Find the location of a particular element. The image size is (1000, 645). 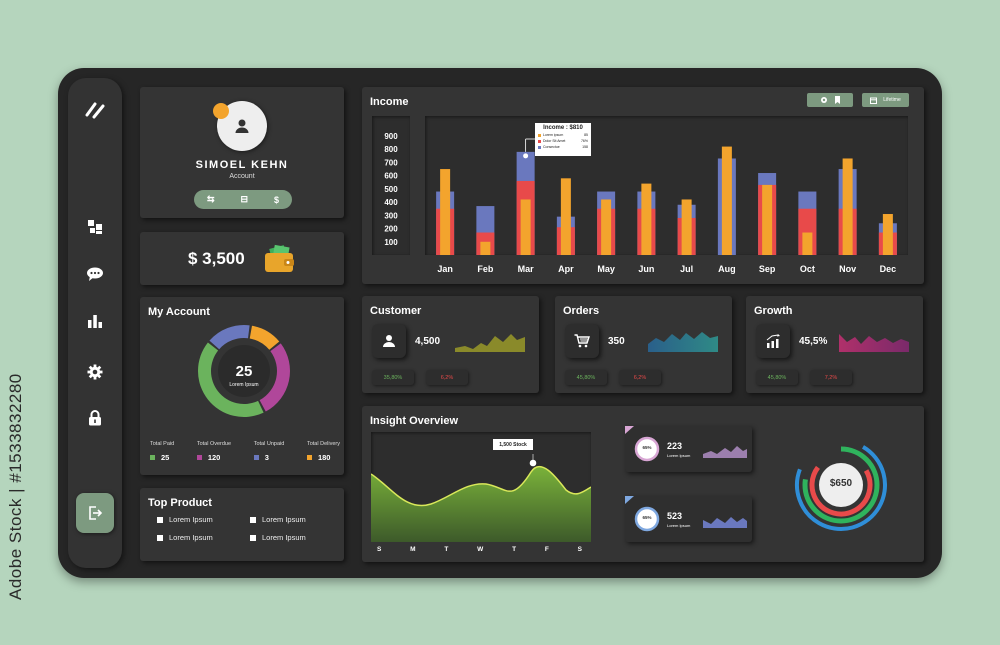

card-icon: ⊟ is located at coordinates (244, 199).